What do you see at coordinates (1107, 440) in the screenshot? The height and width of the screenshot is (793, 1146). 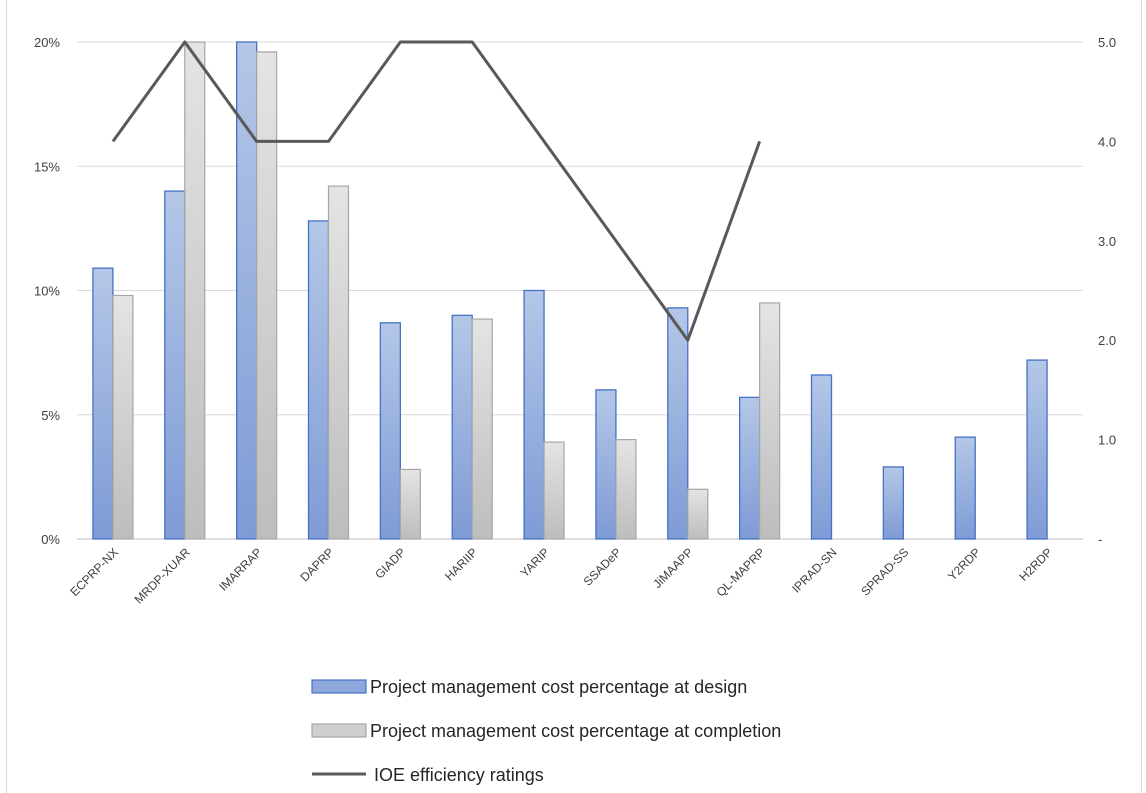 I see `right-tick-label: 1.0` at bounding box center [1107, 440].